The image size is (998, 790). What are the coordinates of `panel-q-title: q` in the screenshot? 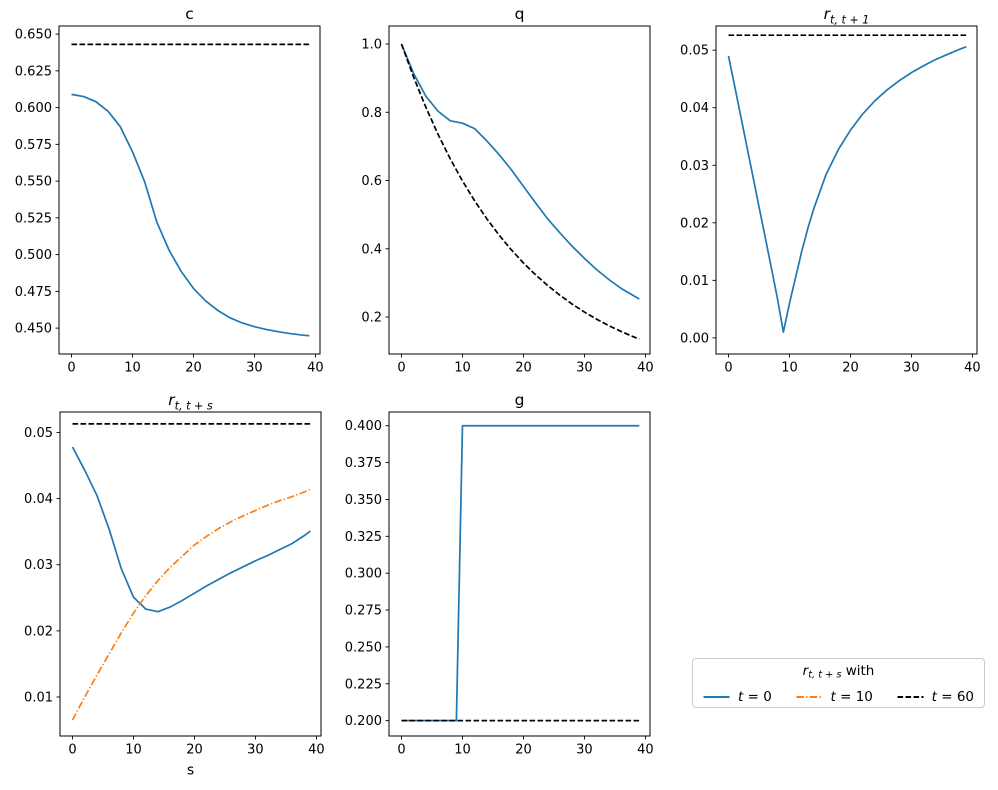 It's located at (520, 14).